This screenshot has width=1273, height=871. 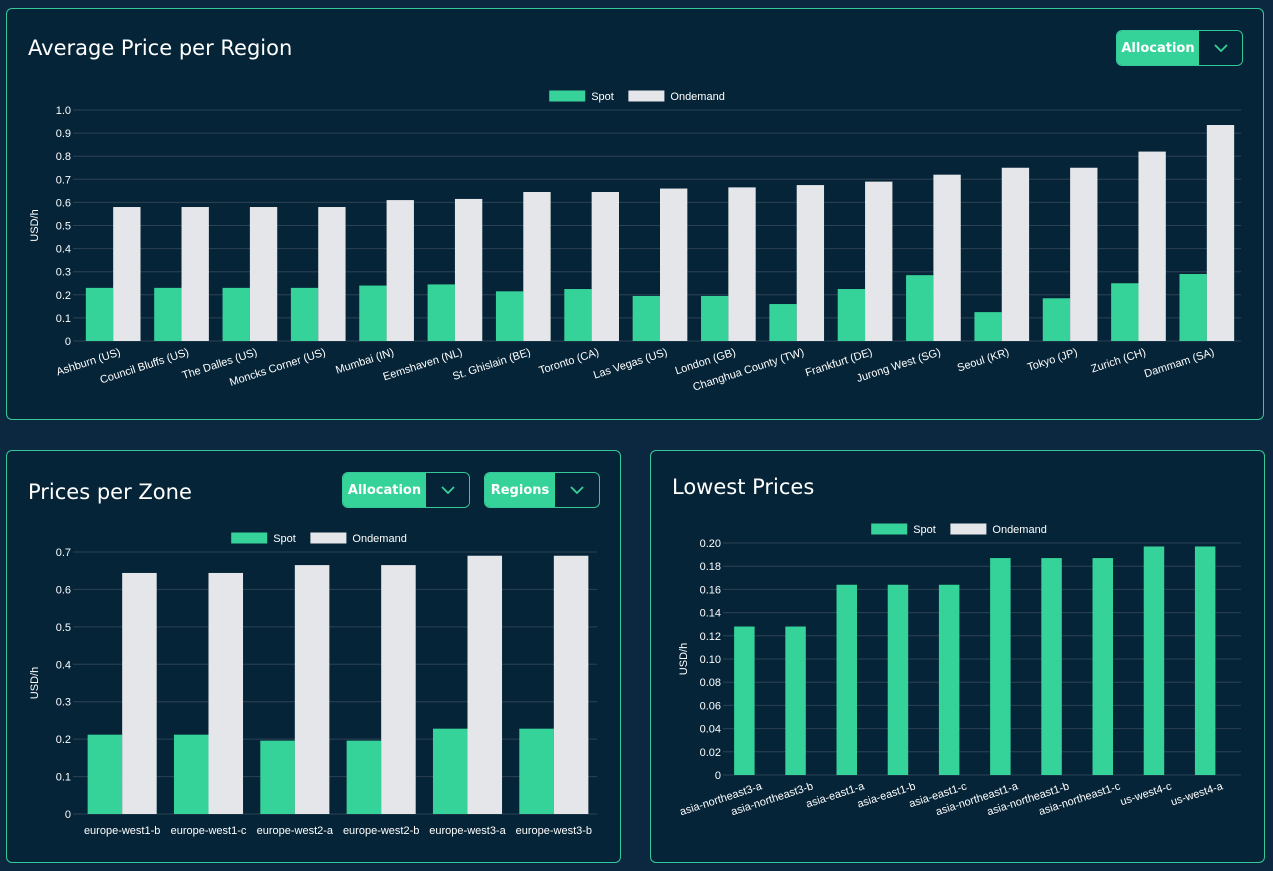 I want to click on y-tick-label: 0.9, so click(x=63, y=134).